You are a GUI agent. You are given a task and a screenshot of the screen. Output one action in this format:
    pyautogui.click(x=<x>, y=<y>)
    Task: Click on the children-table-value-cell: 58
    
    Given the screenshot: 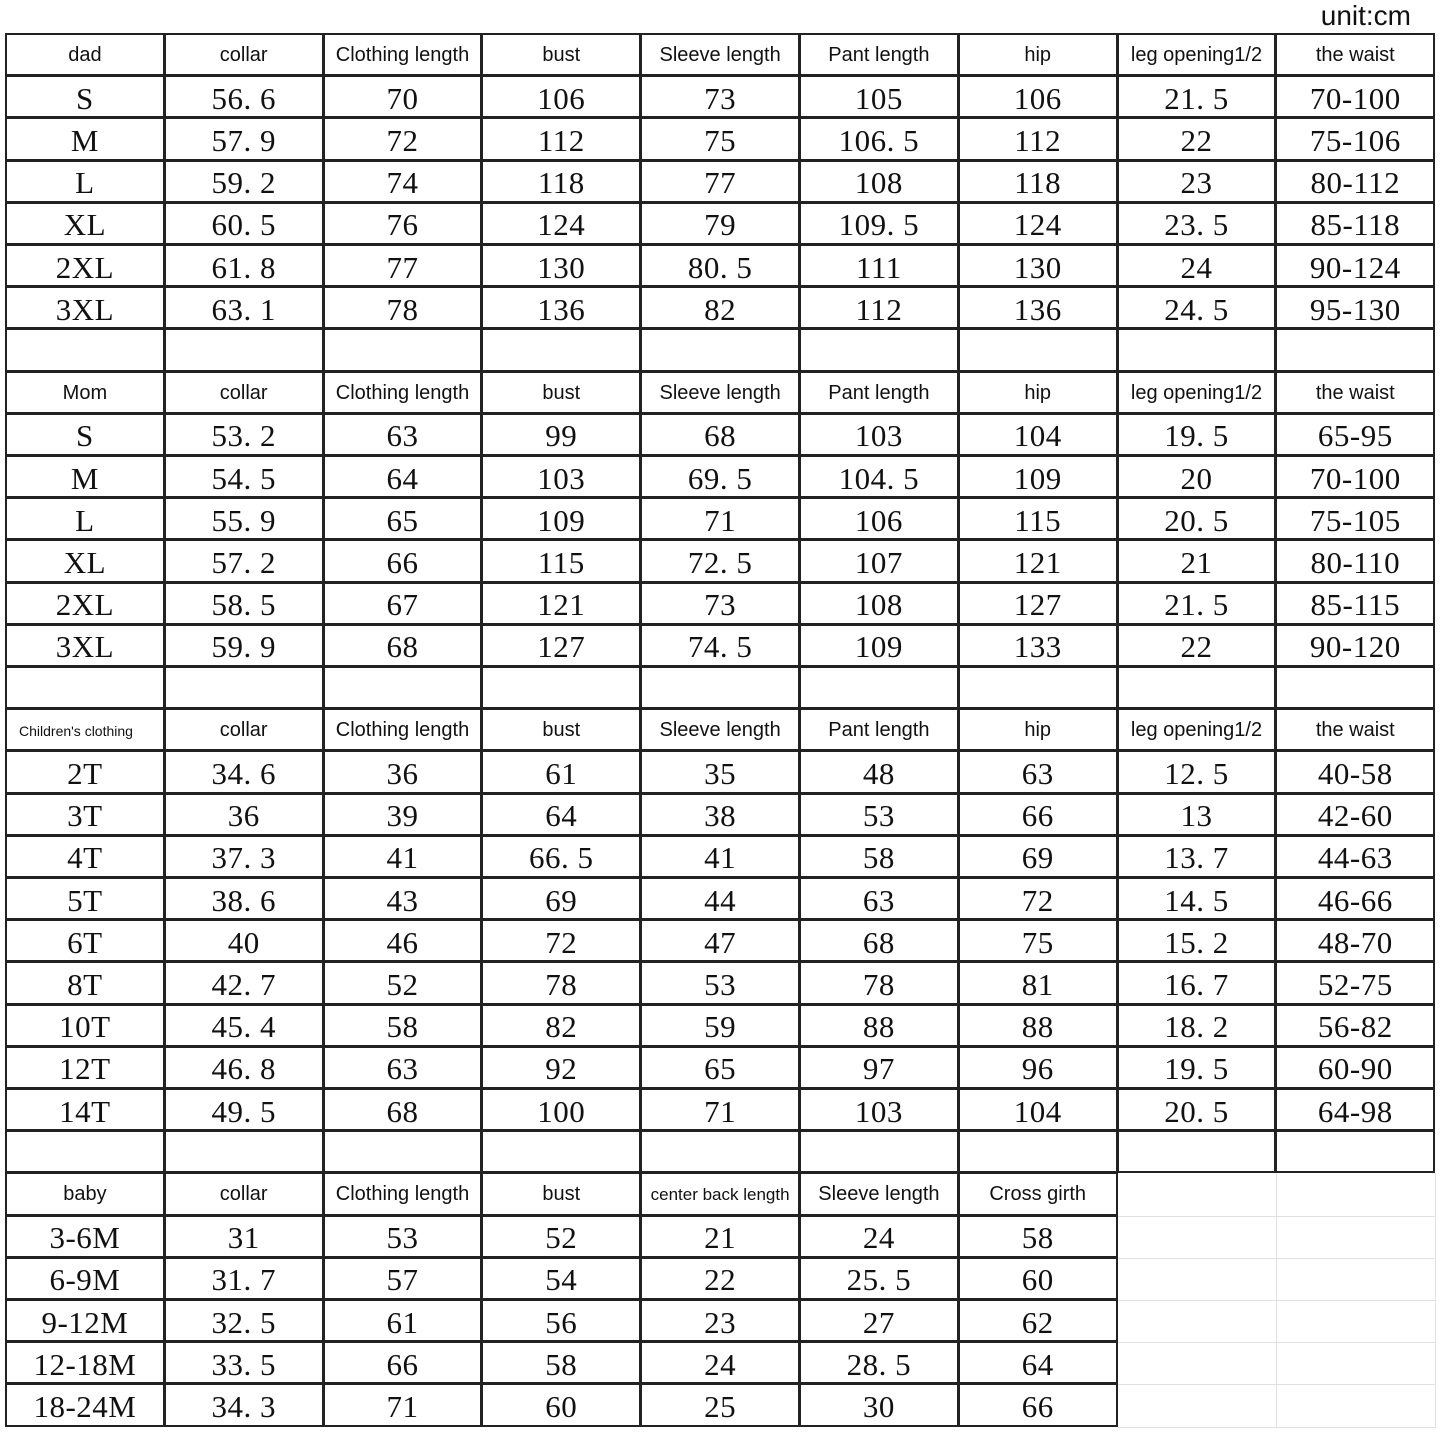 What is the action you would take?
    pyautogui.click(x=402, y=1025)
    